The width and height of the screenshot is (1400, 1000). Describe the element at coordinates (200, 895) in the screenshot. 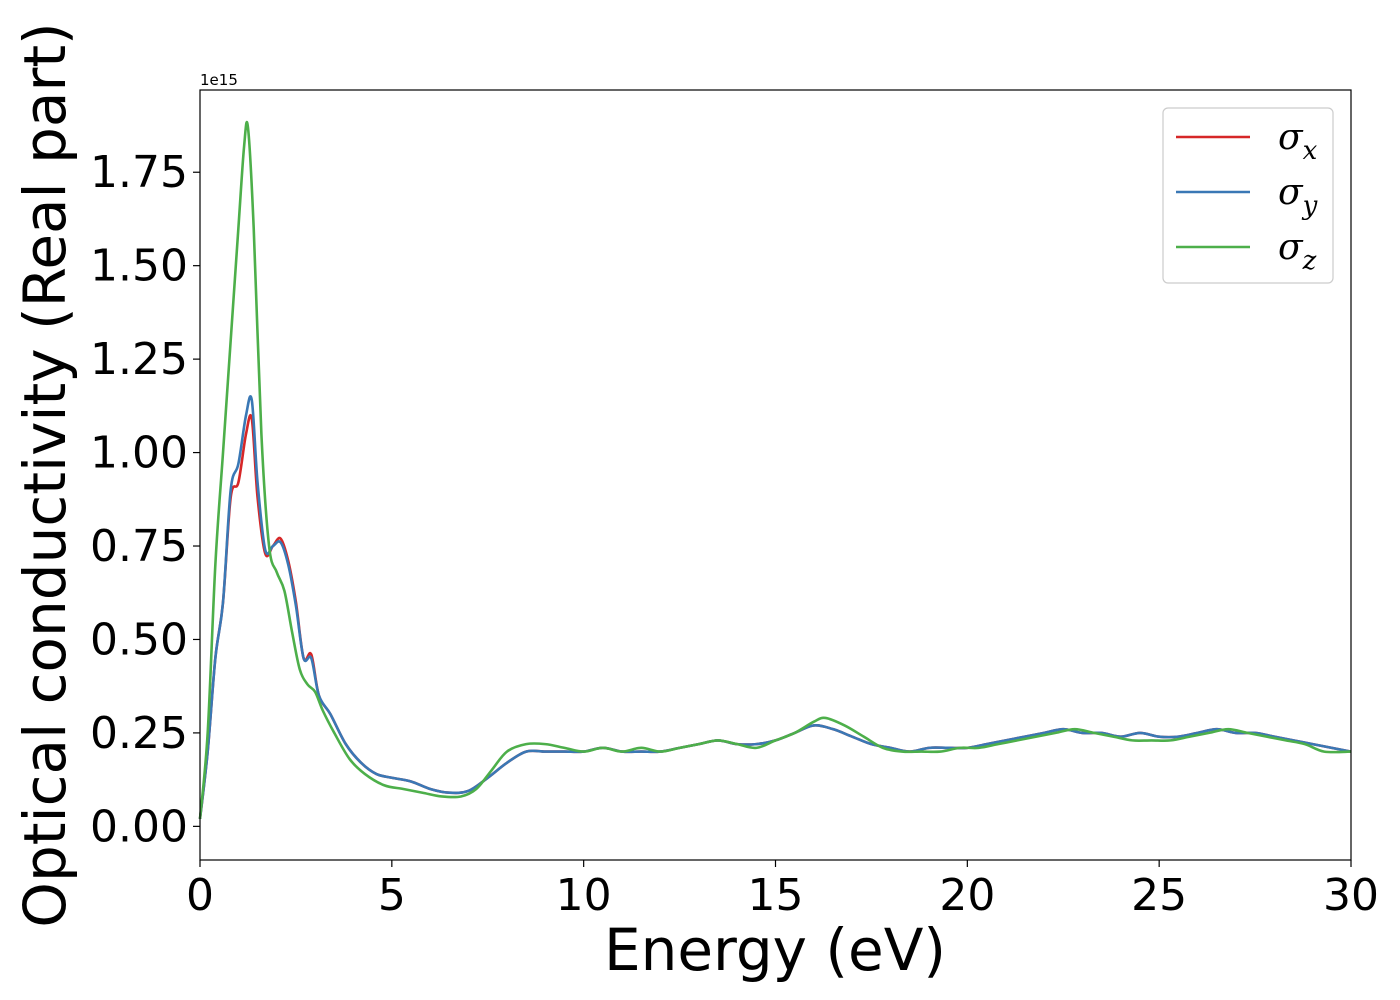

I see `x-tick-label: 0` at that location.